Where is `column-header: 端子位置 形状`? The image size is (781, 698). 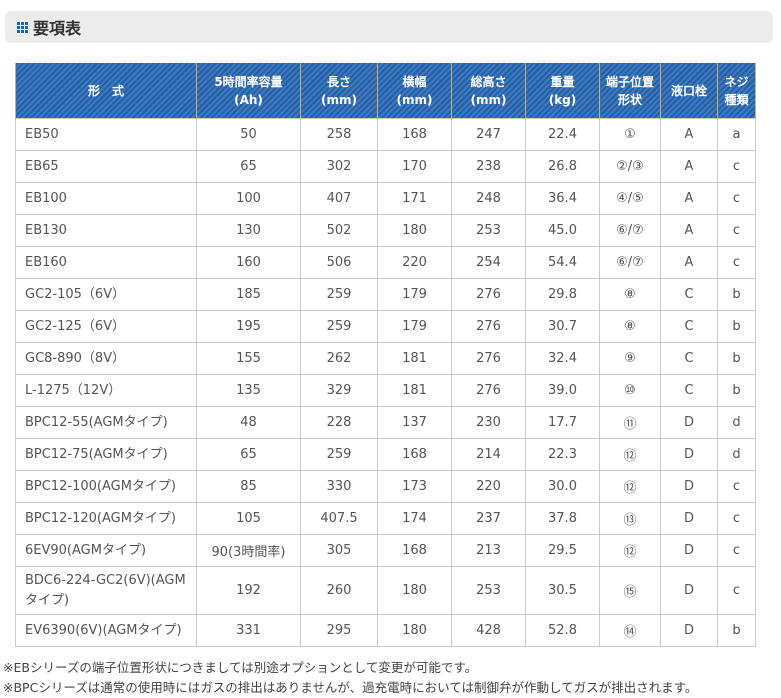
column-header: 端子位置 形状 is located at coordinates (630, 91).